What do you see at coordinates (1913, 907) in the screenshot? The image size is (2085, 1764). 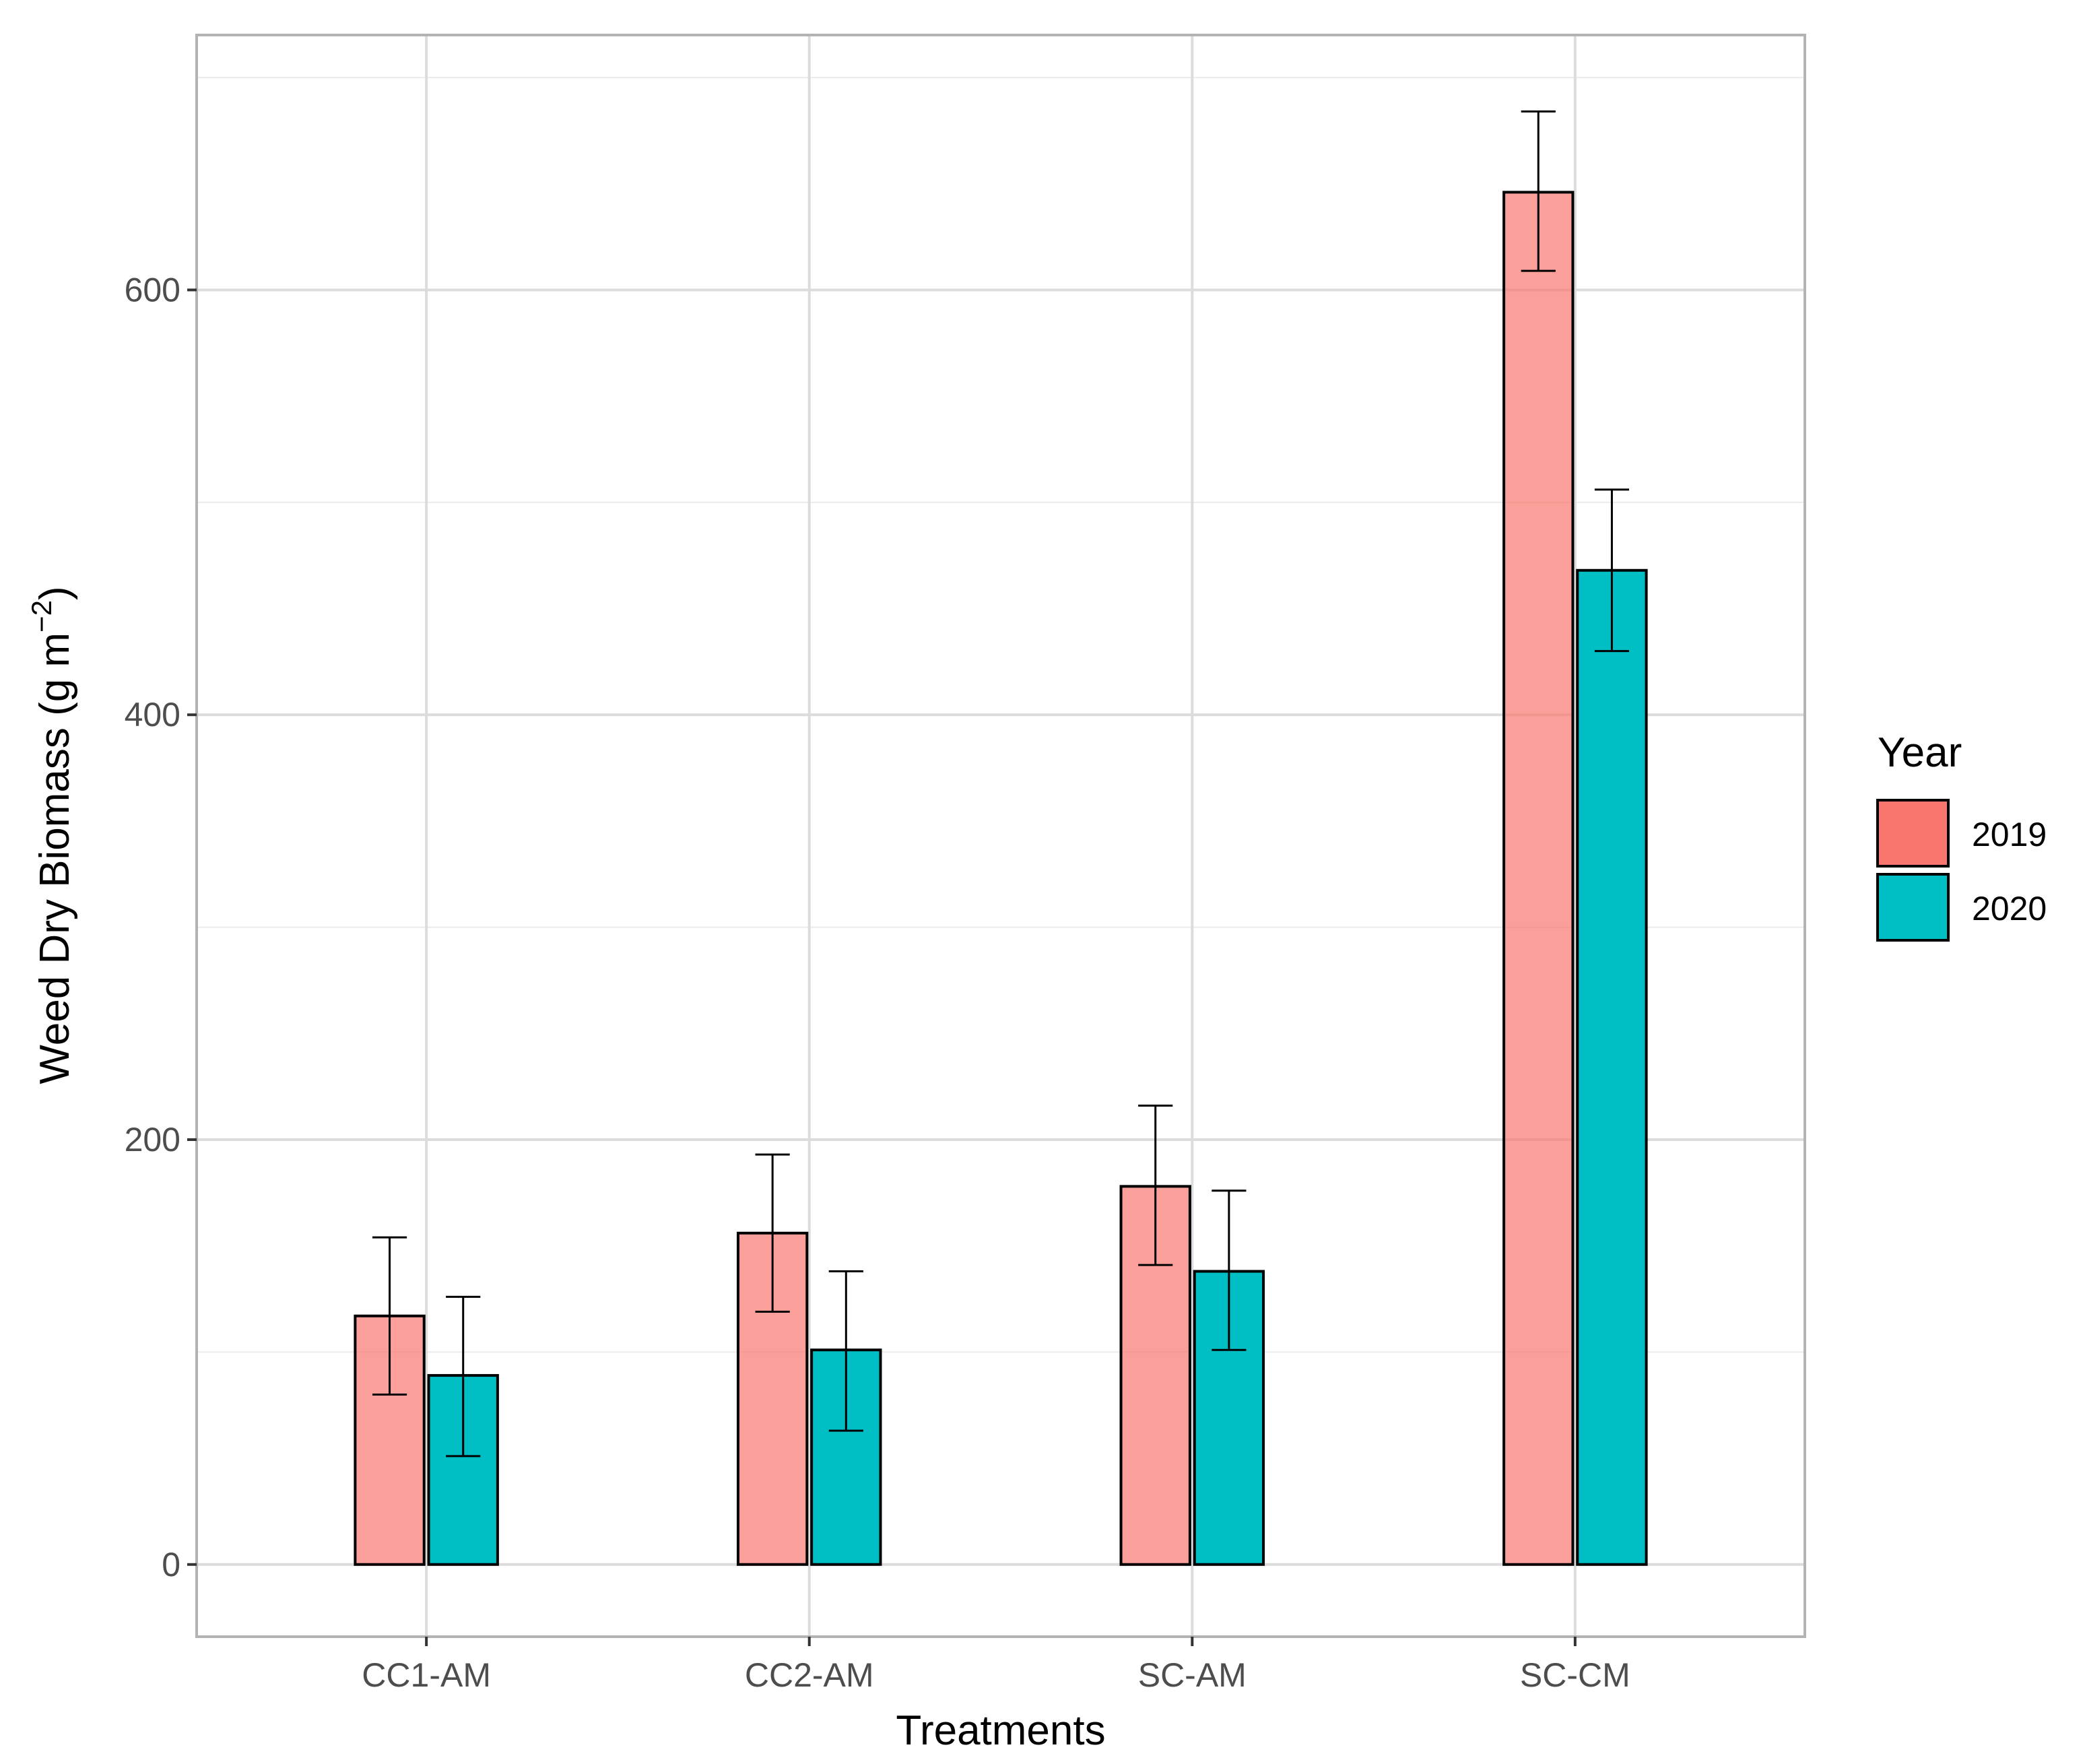 I see `legend-key-2020` at bounding box center [1913, 907].